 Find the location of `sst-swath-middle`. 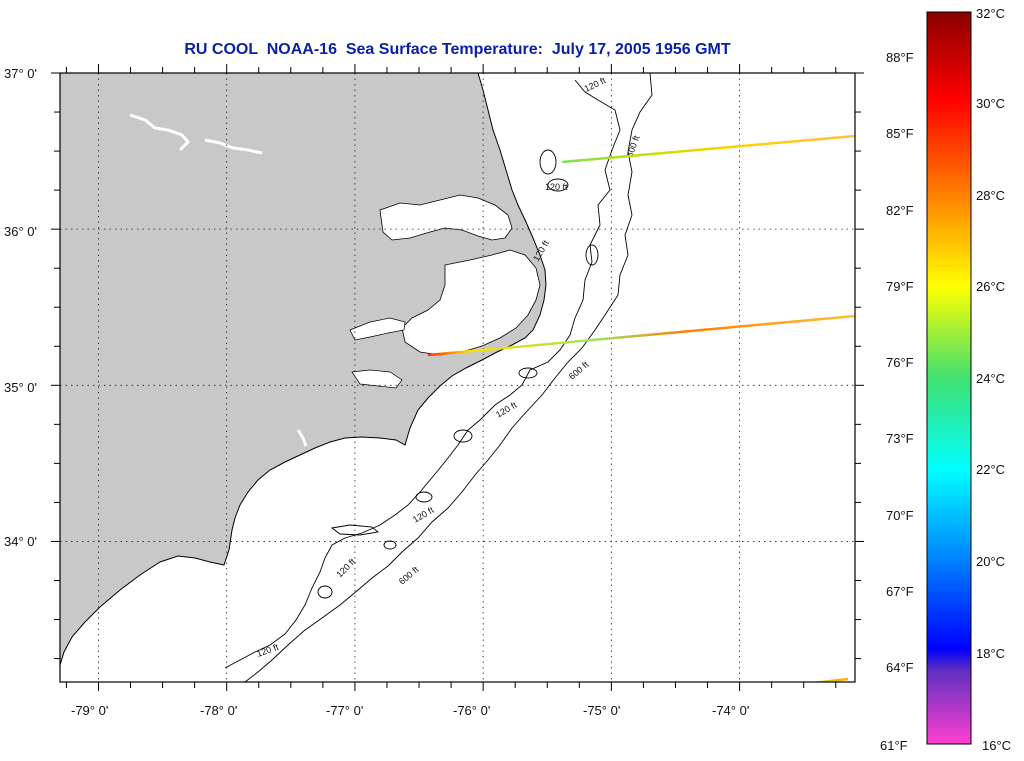

sst-swath-middle is located at coordinates (641, 335).